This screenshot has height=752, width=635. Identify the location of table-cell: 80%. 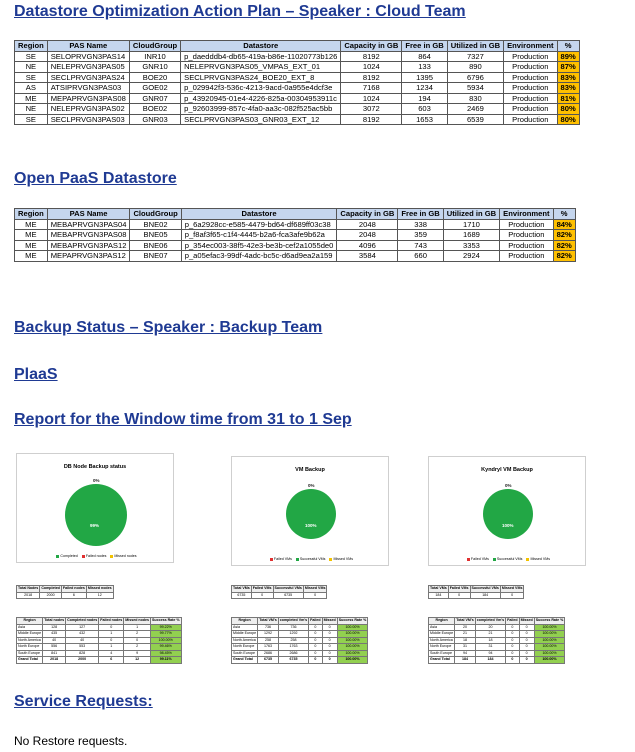
(568, 109).